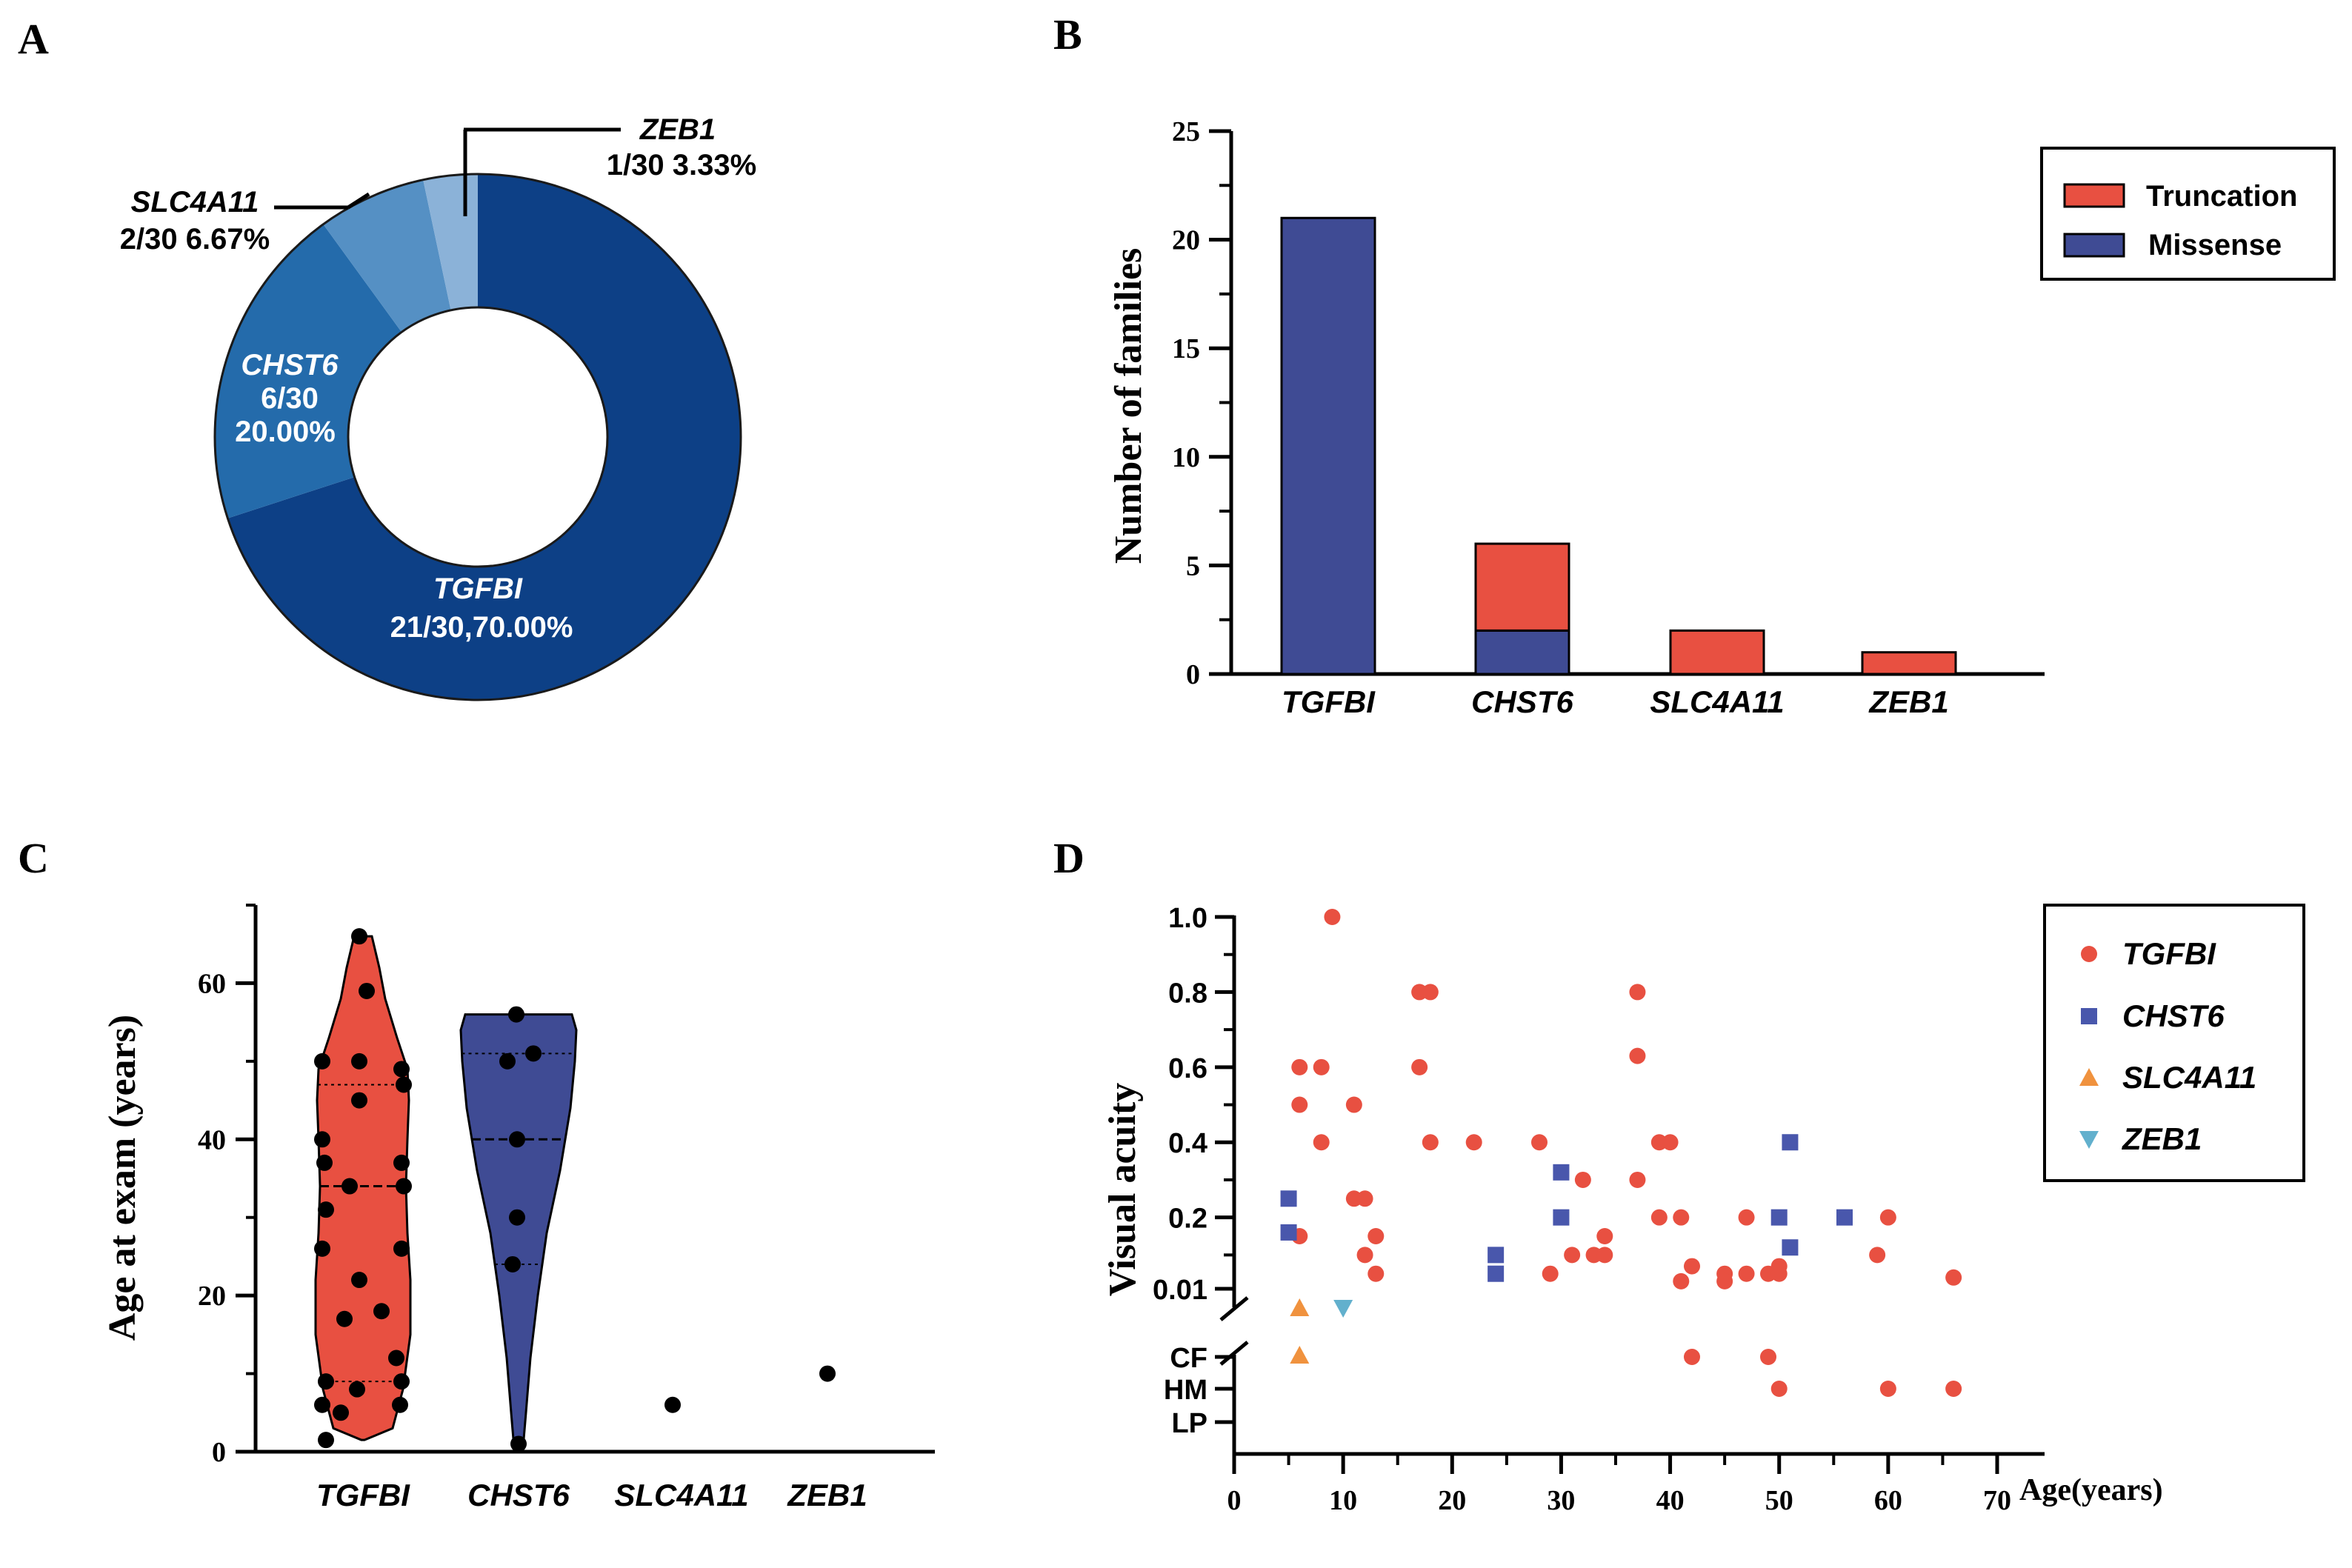  What do you see at coordinates (290, 365) in the screenshot?
I see `donut-label-chst6-name: CHST6` at bounding box center [290, 365].